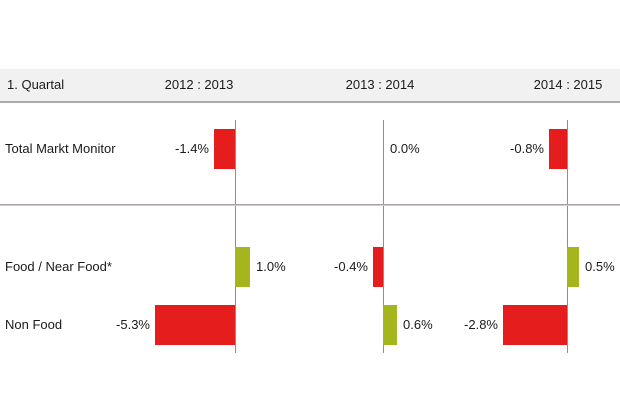 Image resolution: width=620 pixels, height=420 pixels. What do you see at coordinates (133, 324) in the screenshot?
I see `value-label: -5.3%` at bounding box center [133, 324].